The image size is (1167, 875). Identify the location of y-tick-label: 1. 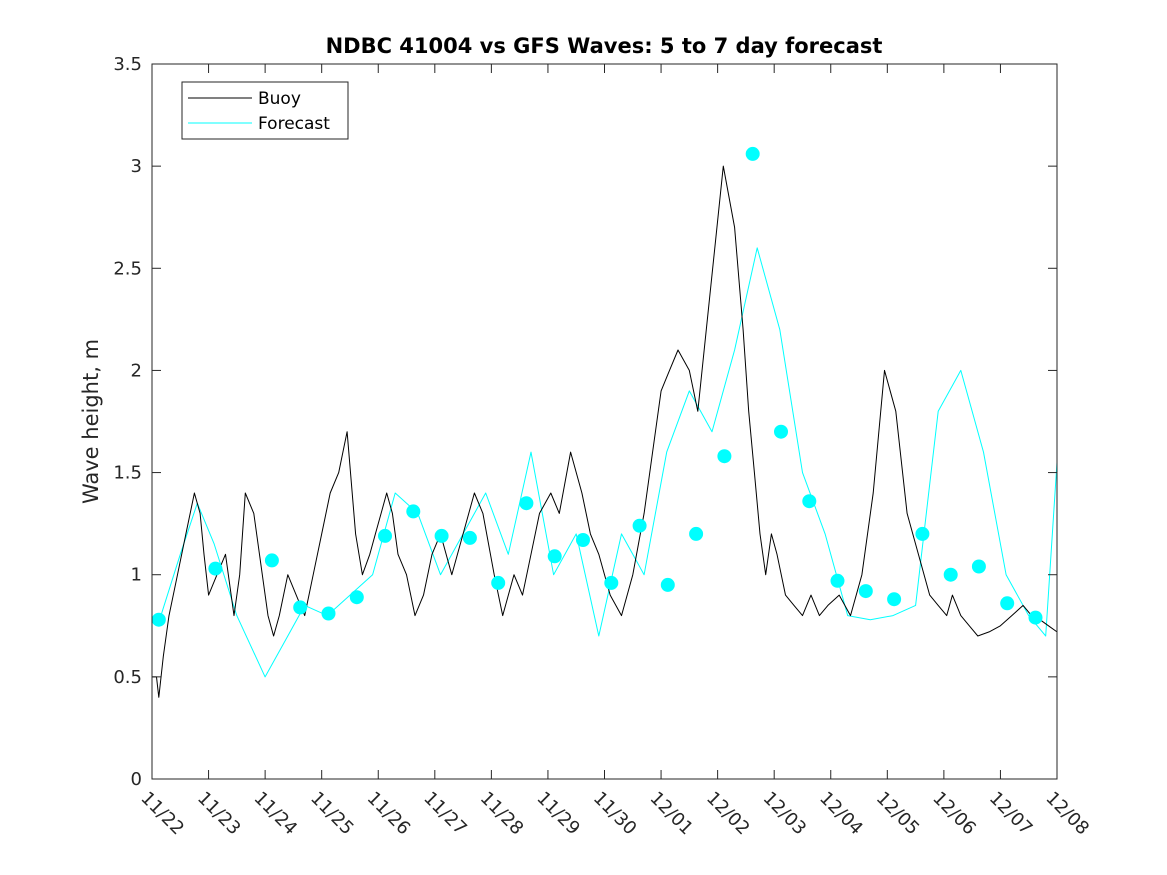
(136, 575).